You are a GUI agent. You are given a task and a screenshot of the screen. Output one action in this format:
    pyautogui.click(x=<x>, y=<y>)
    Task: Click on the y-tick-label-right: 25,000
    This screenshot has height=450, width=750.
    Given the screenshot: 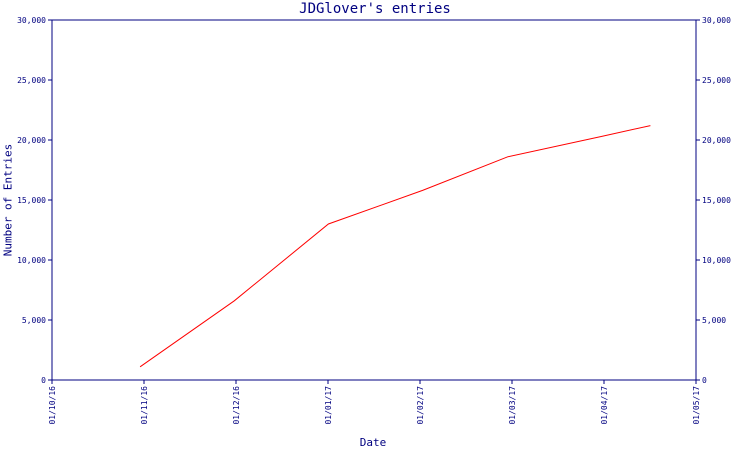 What is the action you would take?
    pyautogui.click(x=716, y=80)
    